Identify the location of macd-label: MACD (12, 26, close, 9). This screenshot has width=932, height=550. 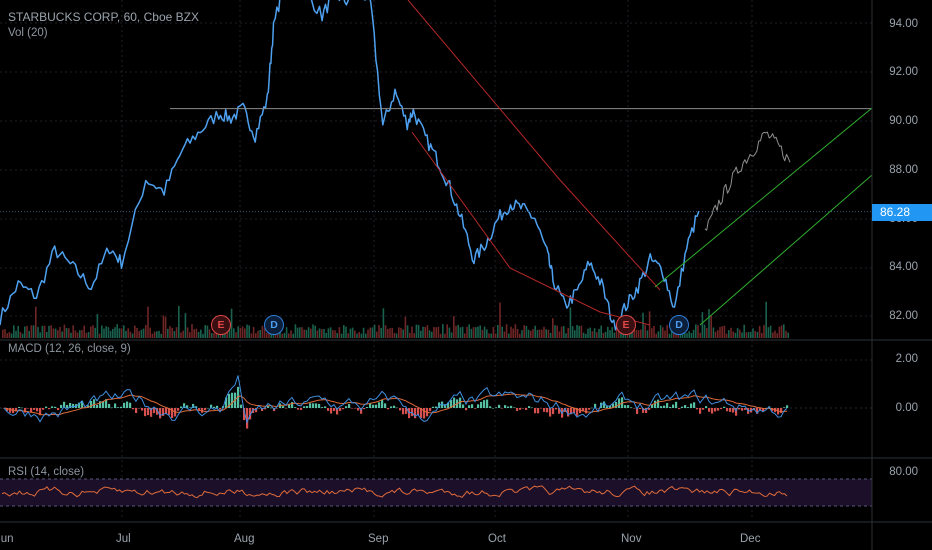
(69, 349).